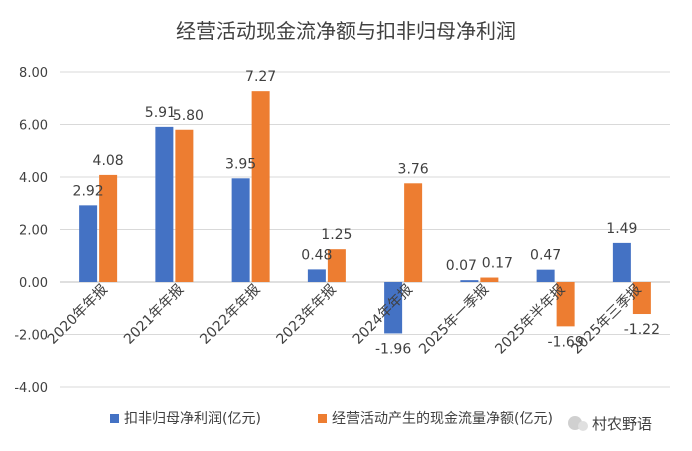 This screenshot has width=692, height=451. What do you see at coordinates (31, 388) in the screenshot?
I see `y-tick-label: -4.00` at bounding box center [31, 388].